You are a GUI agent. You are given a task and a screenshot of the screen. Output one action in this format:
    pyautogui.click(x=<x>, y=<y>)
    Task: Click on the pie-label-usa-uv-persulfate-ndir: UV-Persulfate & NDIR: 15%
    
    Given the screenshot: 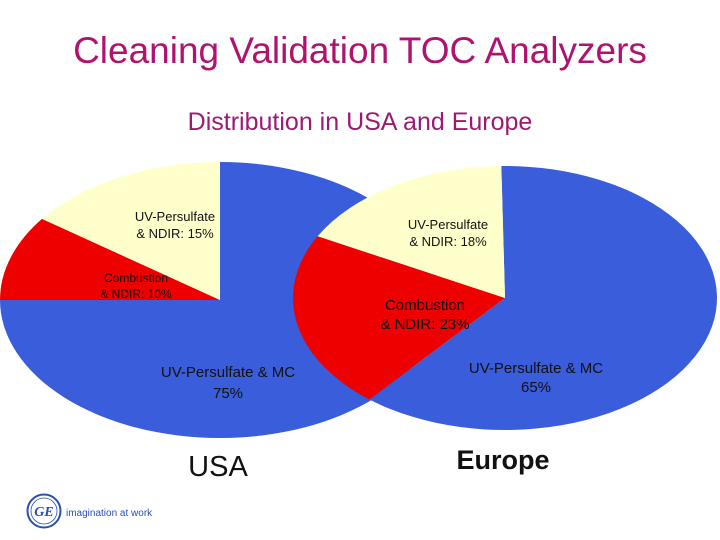 What is the action you would take?
    pyautogui.click(x=175, y=225)
    